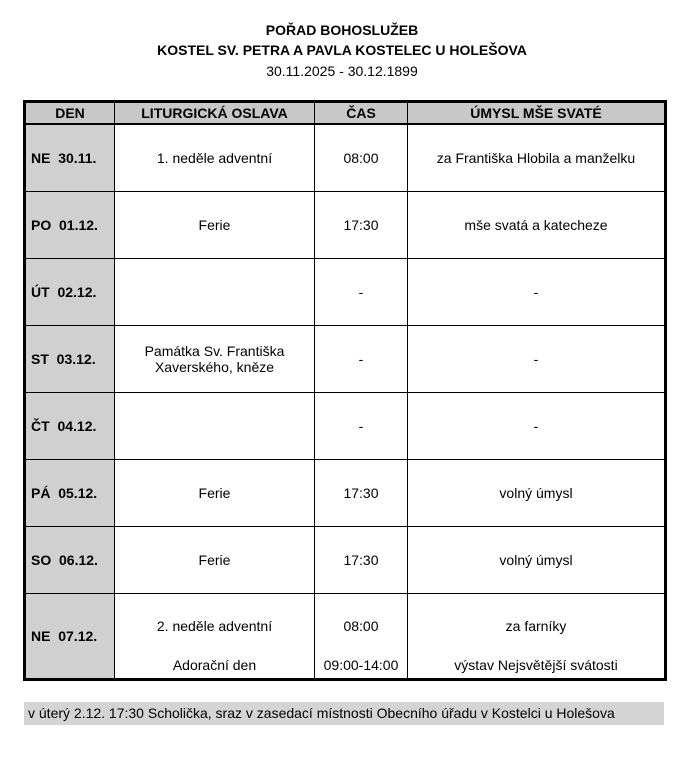  I want to click on column-header-day: DEN, so click(69, 113).